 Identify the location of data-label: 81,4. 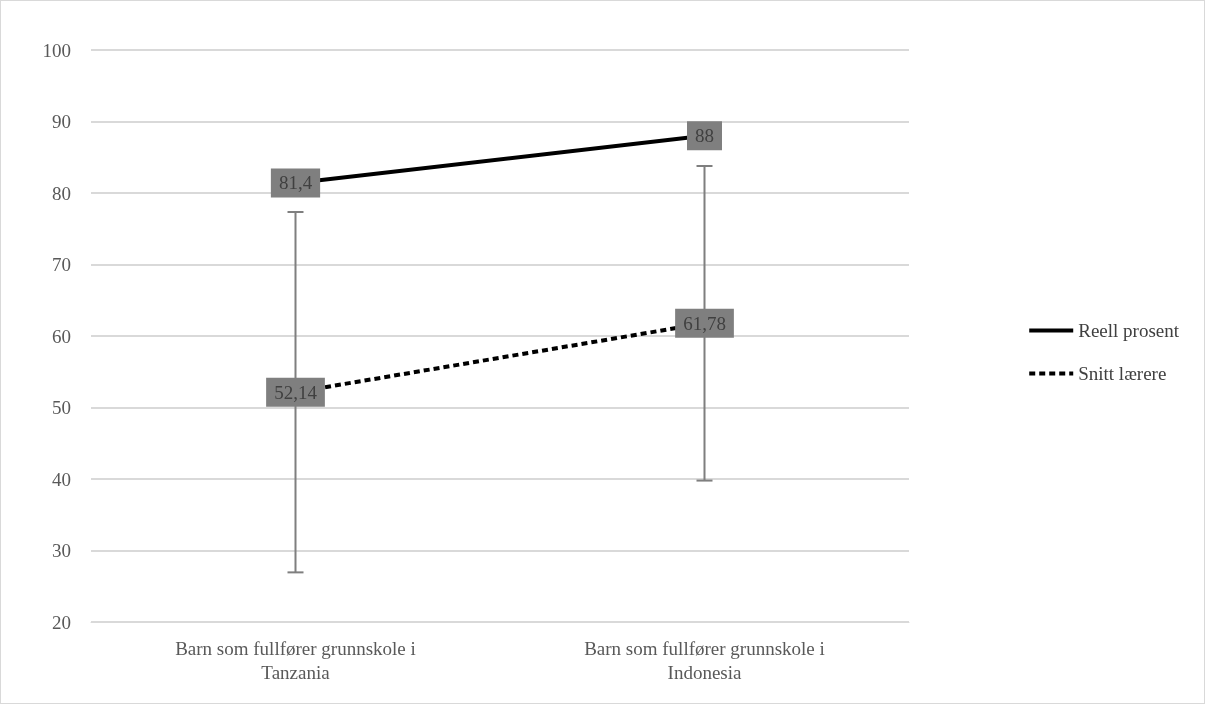
(295, 183).